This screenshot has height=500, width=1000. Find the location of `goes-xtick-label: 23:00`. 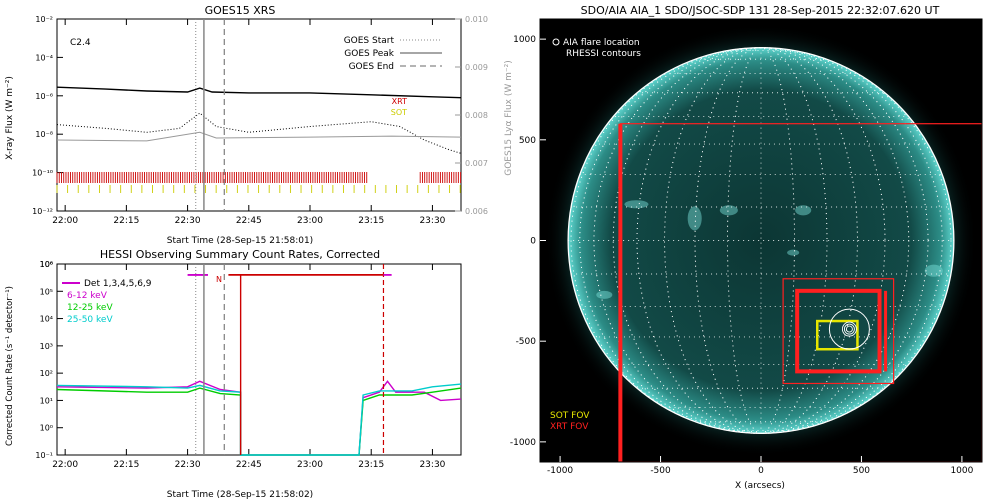

goes-xtick-label: 23:00 is located at coordinates (310, 221).